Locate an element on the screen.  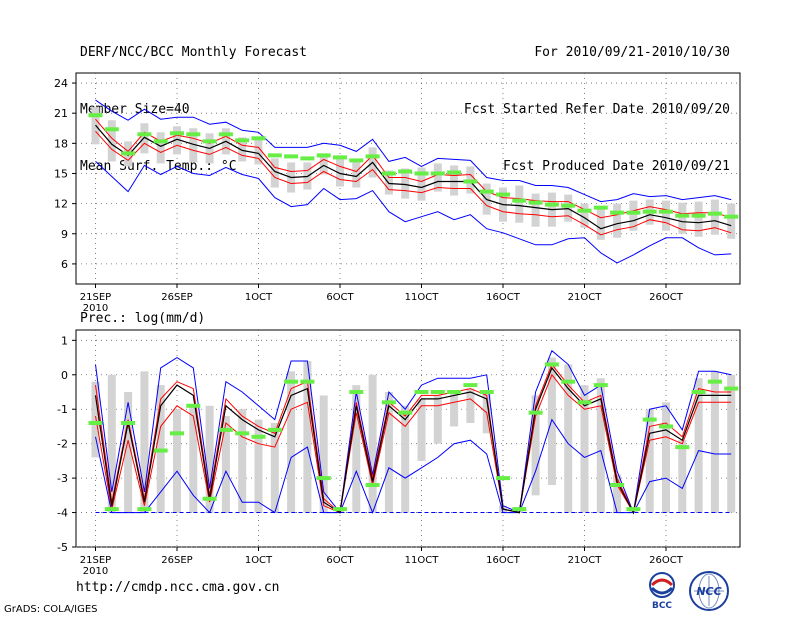
temp-xtick-label-2: 1OCT is located at coordinates (259, 297).